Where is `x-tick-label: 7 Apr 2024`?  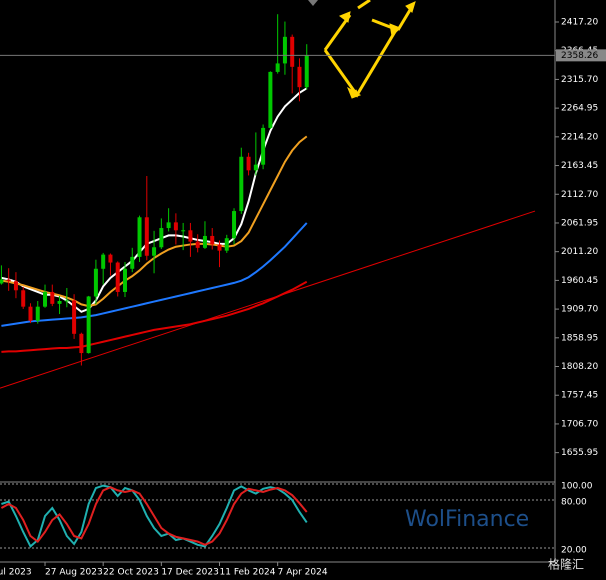 x-tick-label: 7 Apr 2024 is located at coordinates (303, 573).